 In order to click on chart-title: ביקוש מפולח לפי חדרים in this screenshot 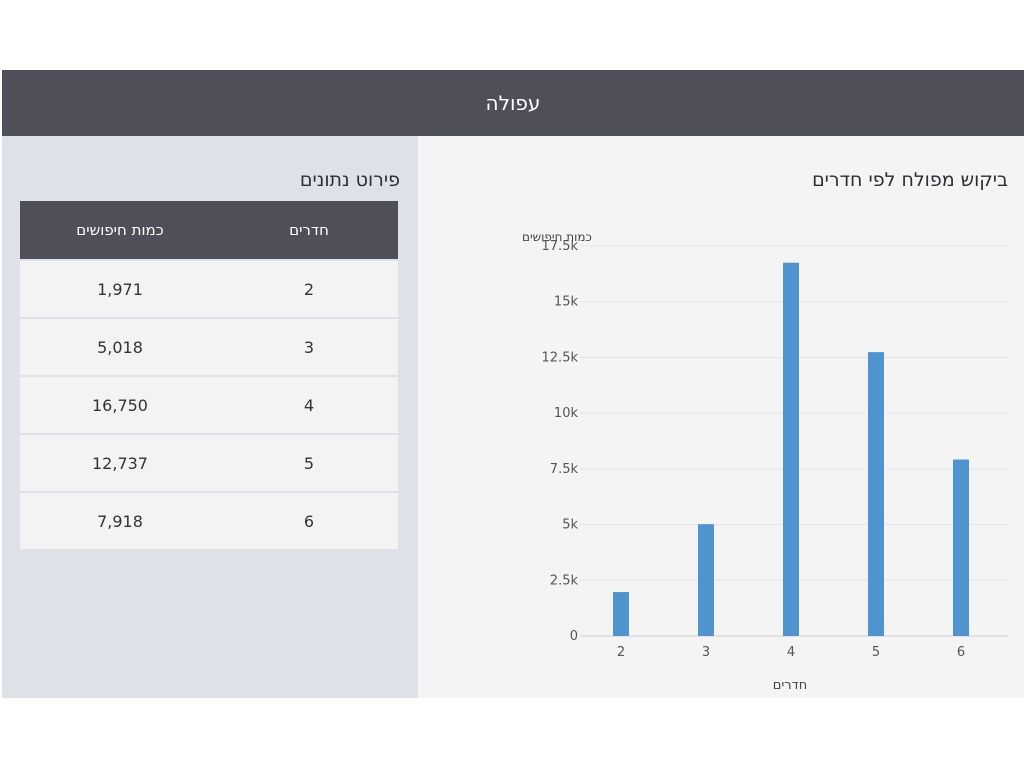, I will do `click(910, 180)`.